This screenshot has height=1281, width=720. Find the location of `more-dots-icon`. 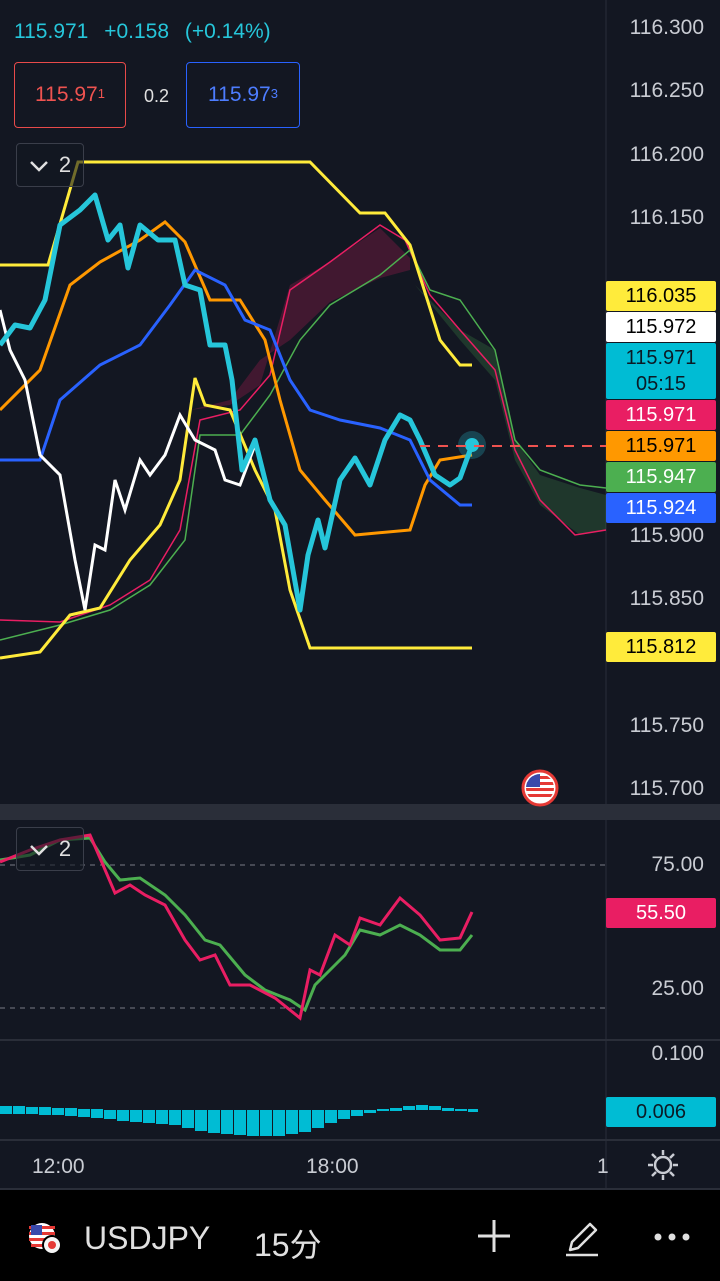

more-dots-icon is located at coordinates (672, 1237).